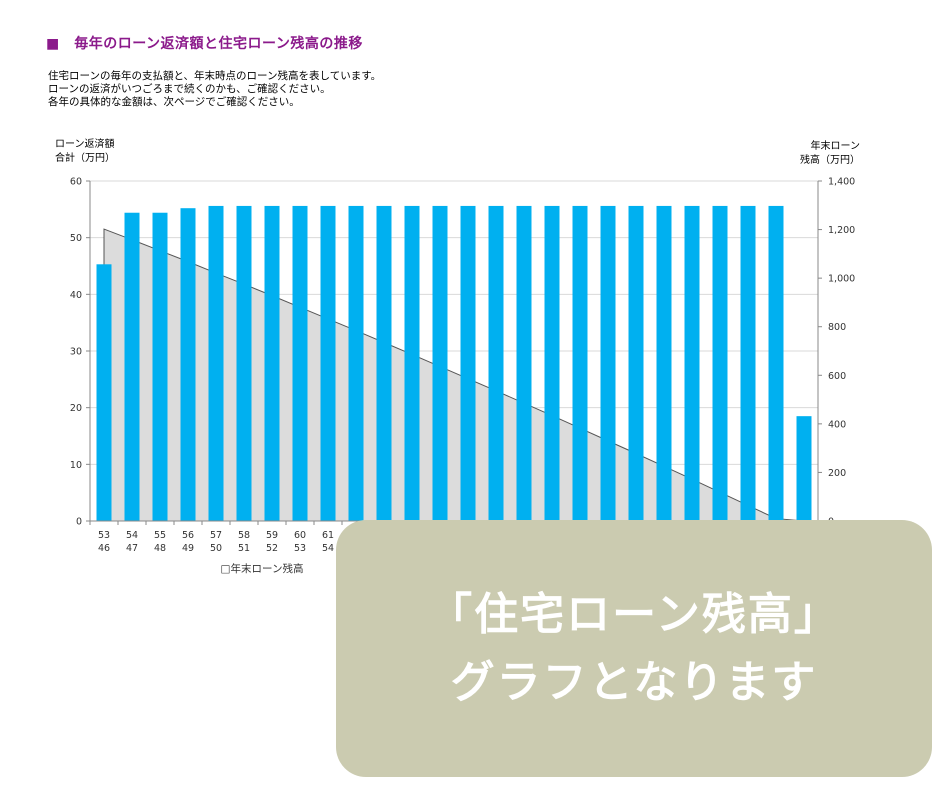 Image resolution: width=940 pixels, height=788 pixels. I want to click on x-tick-label-line-2: 54, so click(328, 548).